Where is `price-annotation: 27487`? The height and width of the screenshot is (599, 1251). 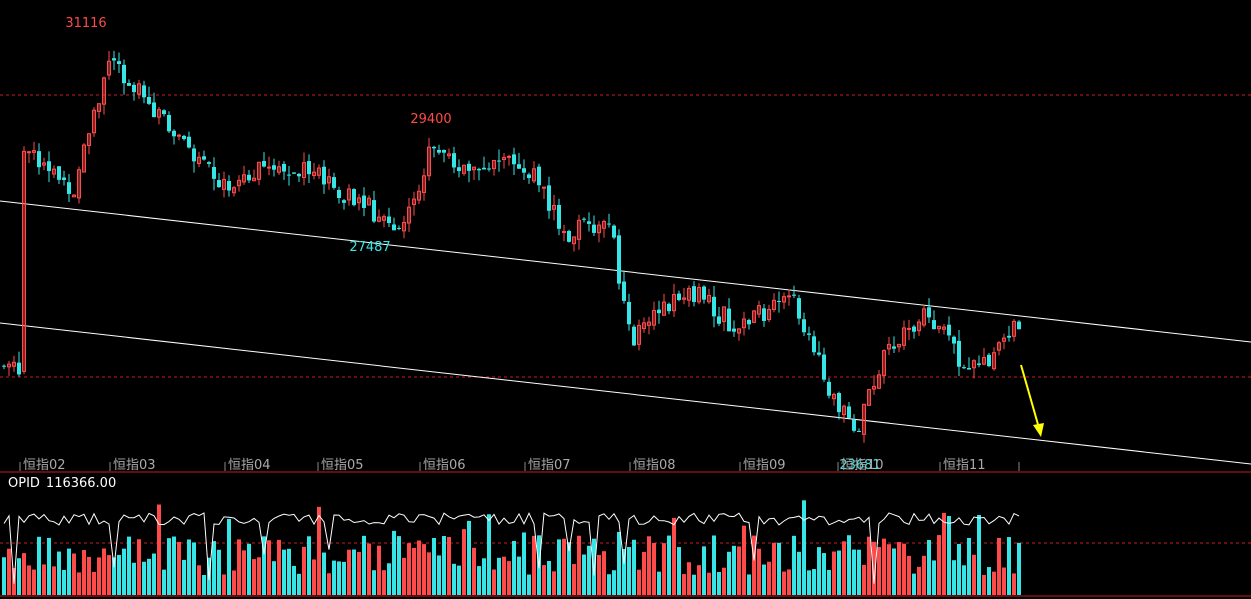
price-annotation: 27487 is located at coordinates (369, 247).